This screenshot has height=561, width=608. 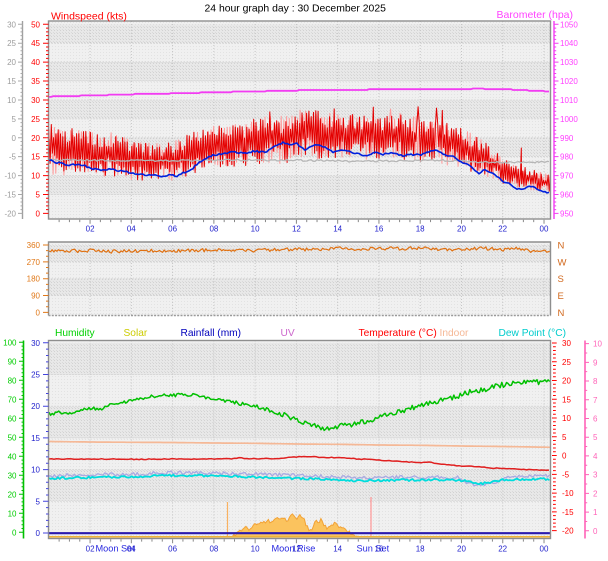 What do you see at coordinates (10, 195) in the screenshot?
I see `svg-text: -15` at bounding box center [10, 195].